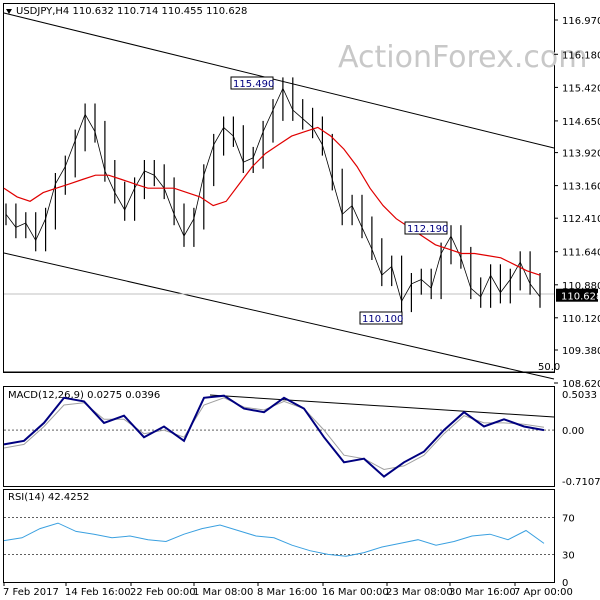  Describe the element at coordinates (9, 11) in the screenshot. I see `triangle-down-icon` at that location.